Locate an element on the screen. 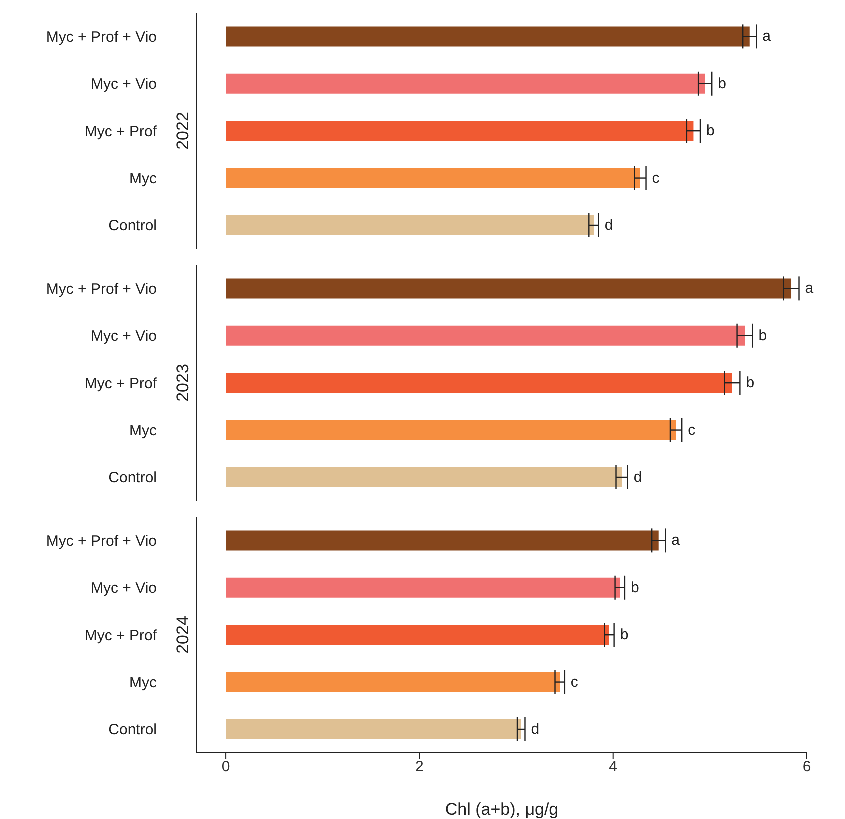 The image size is (845, 819). x-axis-title: Chl (a+b), μg/g is located at coordinates (502, 809).